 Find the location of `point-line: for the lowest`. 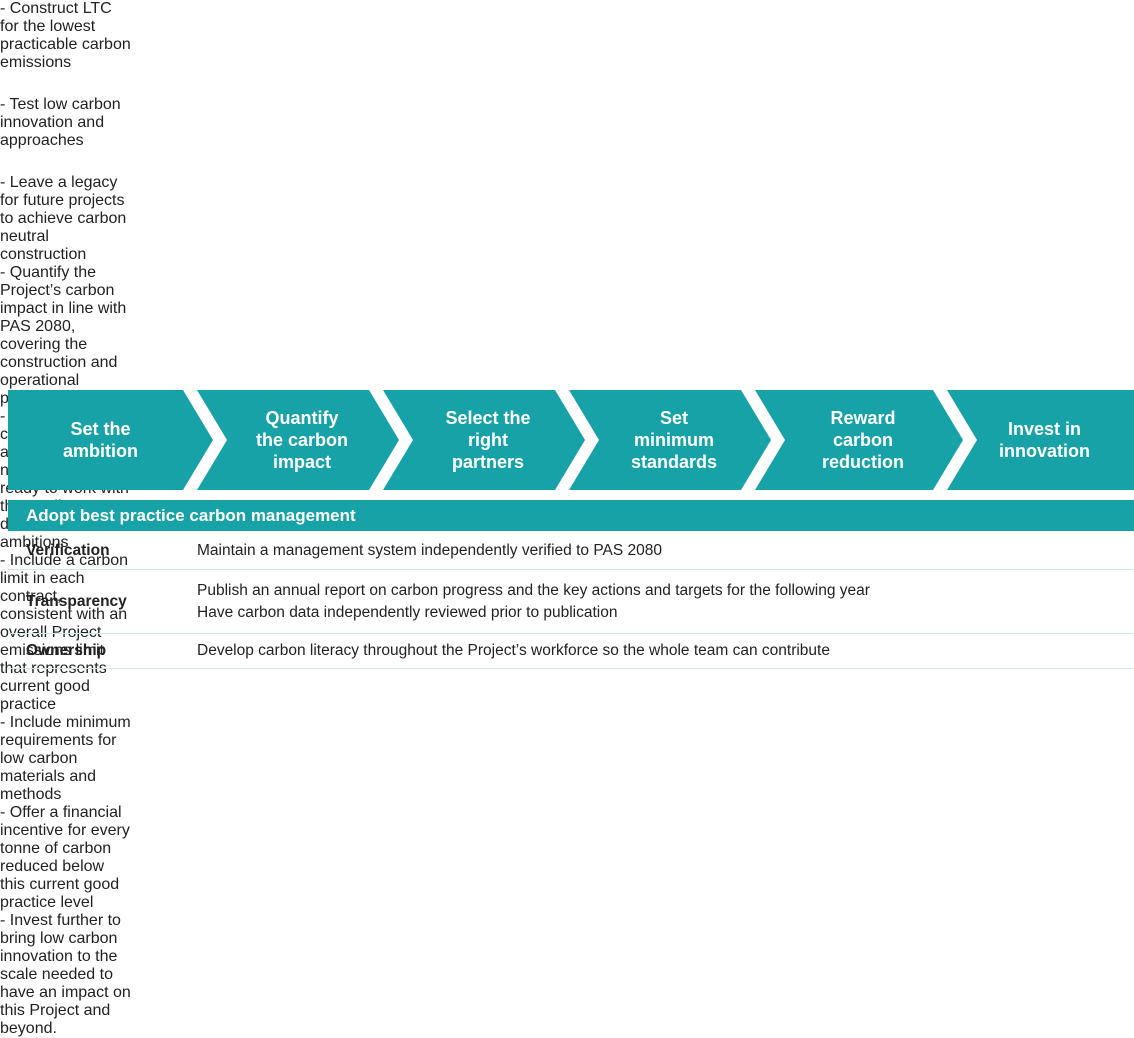

point-line: for the lowest is located at coordinates (48, 26).